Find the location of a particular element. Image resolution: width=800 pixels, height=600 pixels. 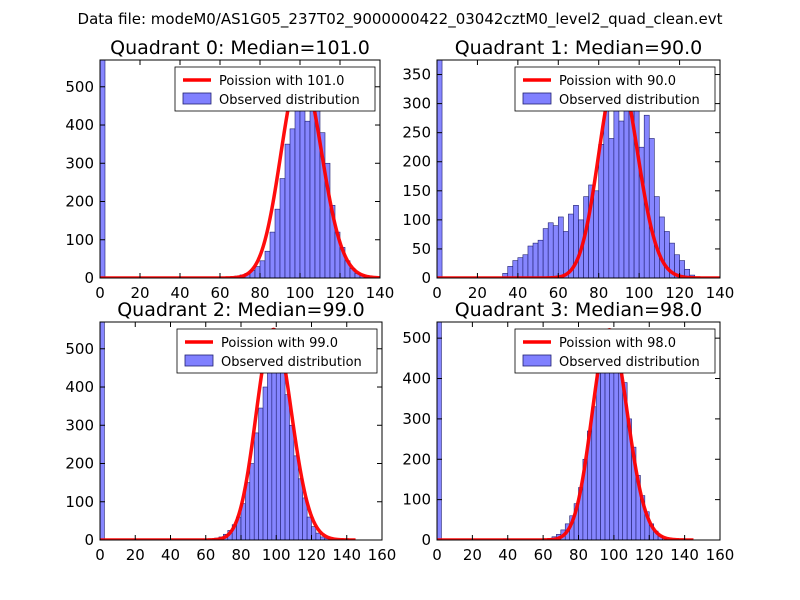

x-tick-label: 0 is located at coordinates (100, 555).